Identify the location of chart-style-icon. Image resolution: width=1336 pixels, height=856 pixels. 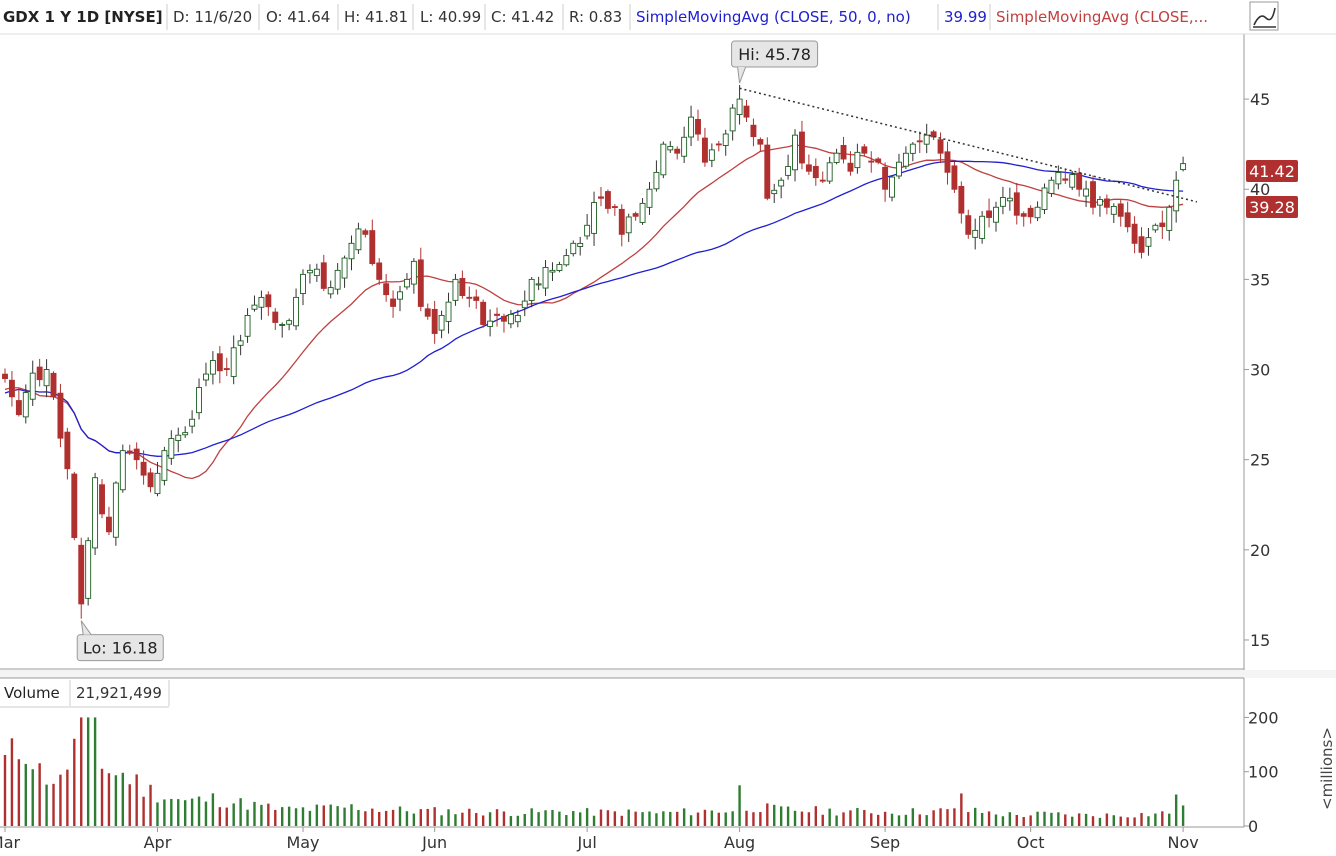
(1264, 16).